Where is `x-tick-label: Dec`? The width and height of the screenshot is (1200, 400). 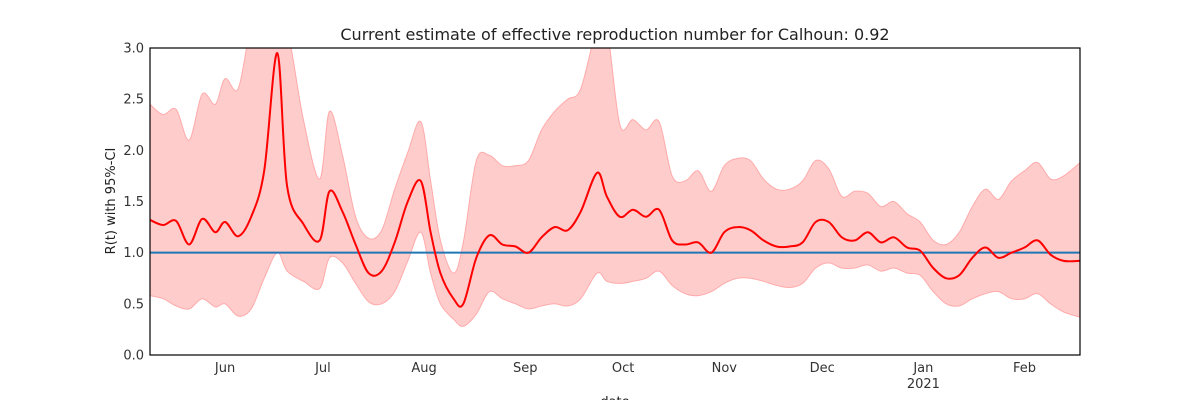
x-tick-label: Dec is located at coordinates (822, 368).